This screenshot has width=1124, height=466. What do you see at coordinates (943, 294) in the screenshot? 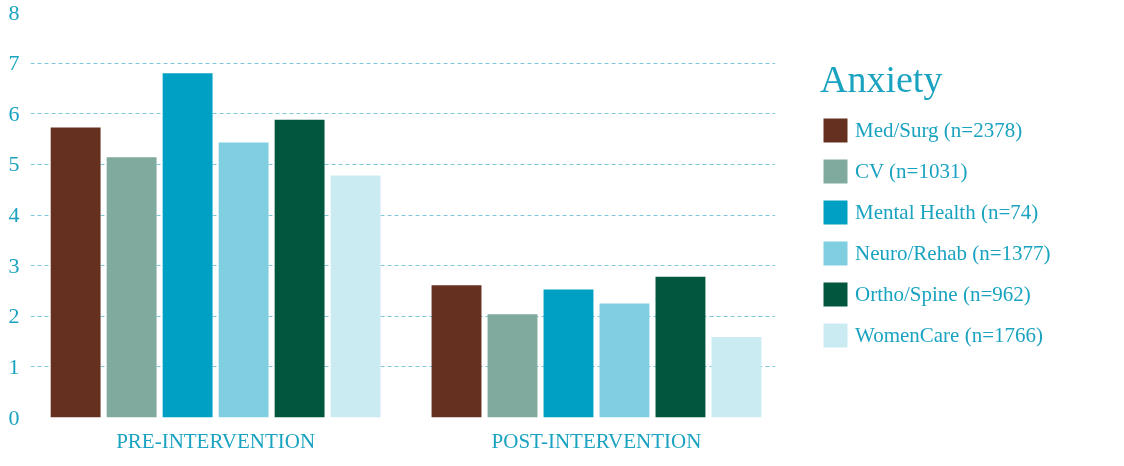
I see `legend-label: Ortho/Spine (n=962)` at bounding box center [943, 294].